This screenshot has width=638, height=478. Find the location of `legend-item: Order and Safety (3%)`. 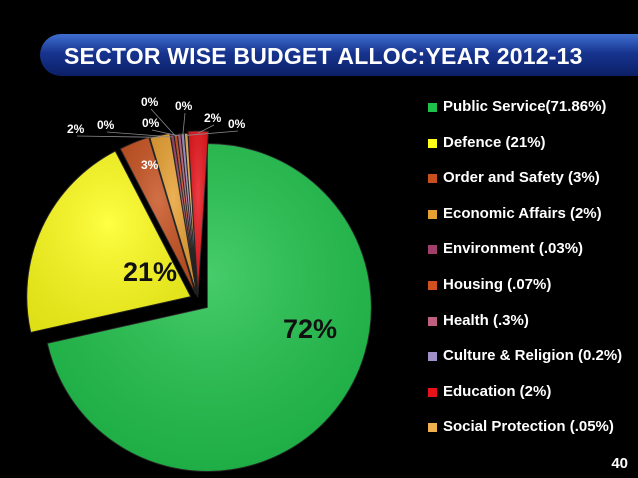

legend-item: Order and Safety (3%) is located at coordinates (533, 185).